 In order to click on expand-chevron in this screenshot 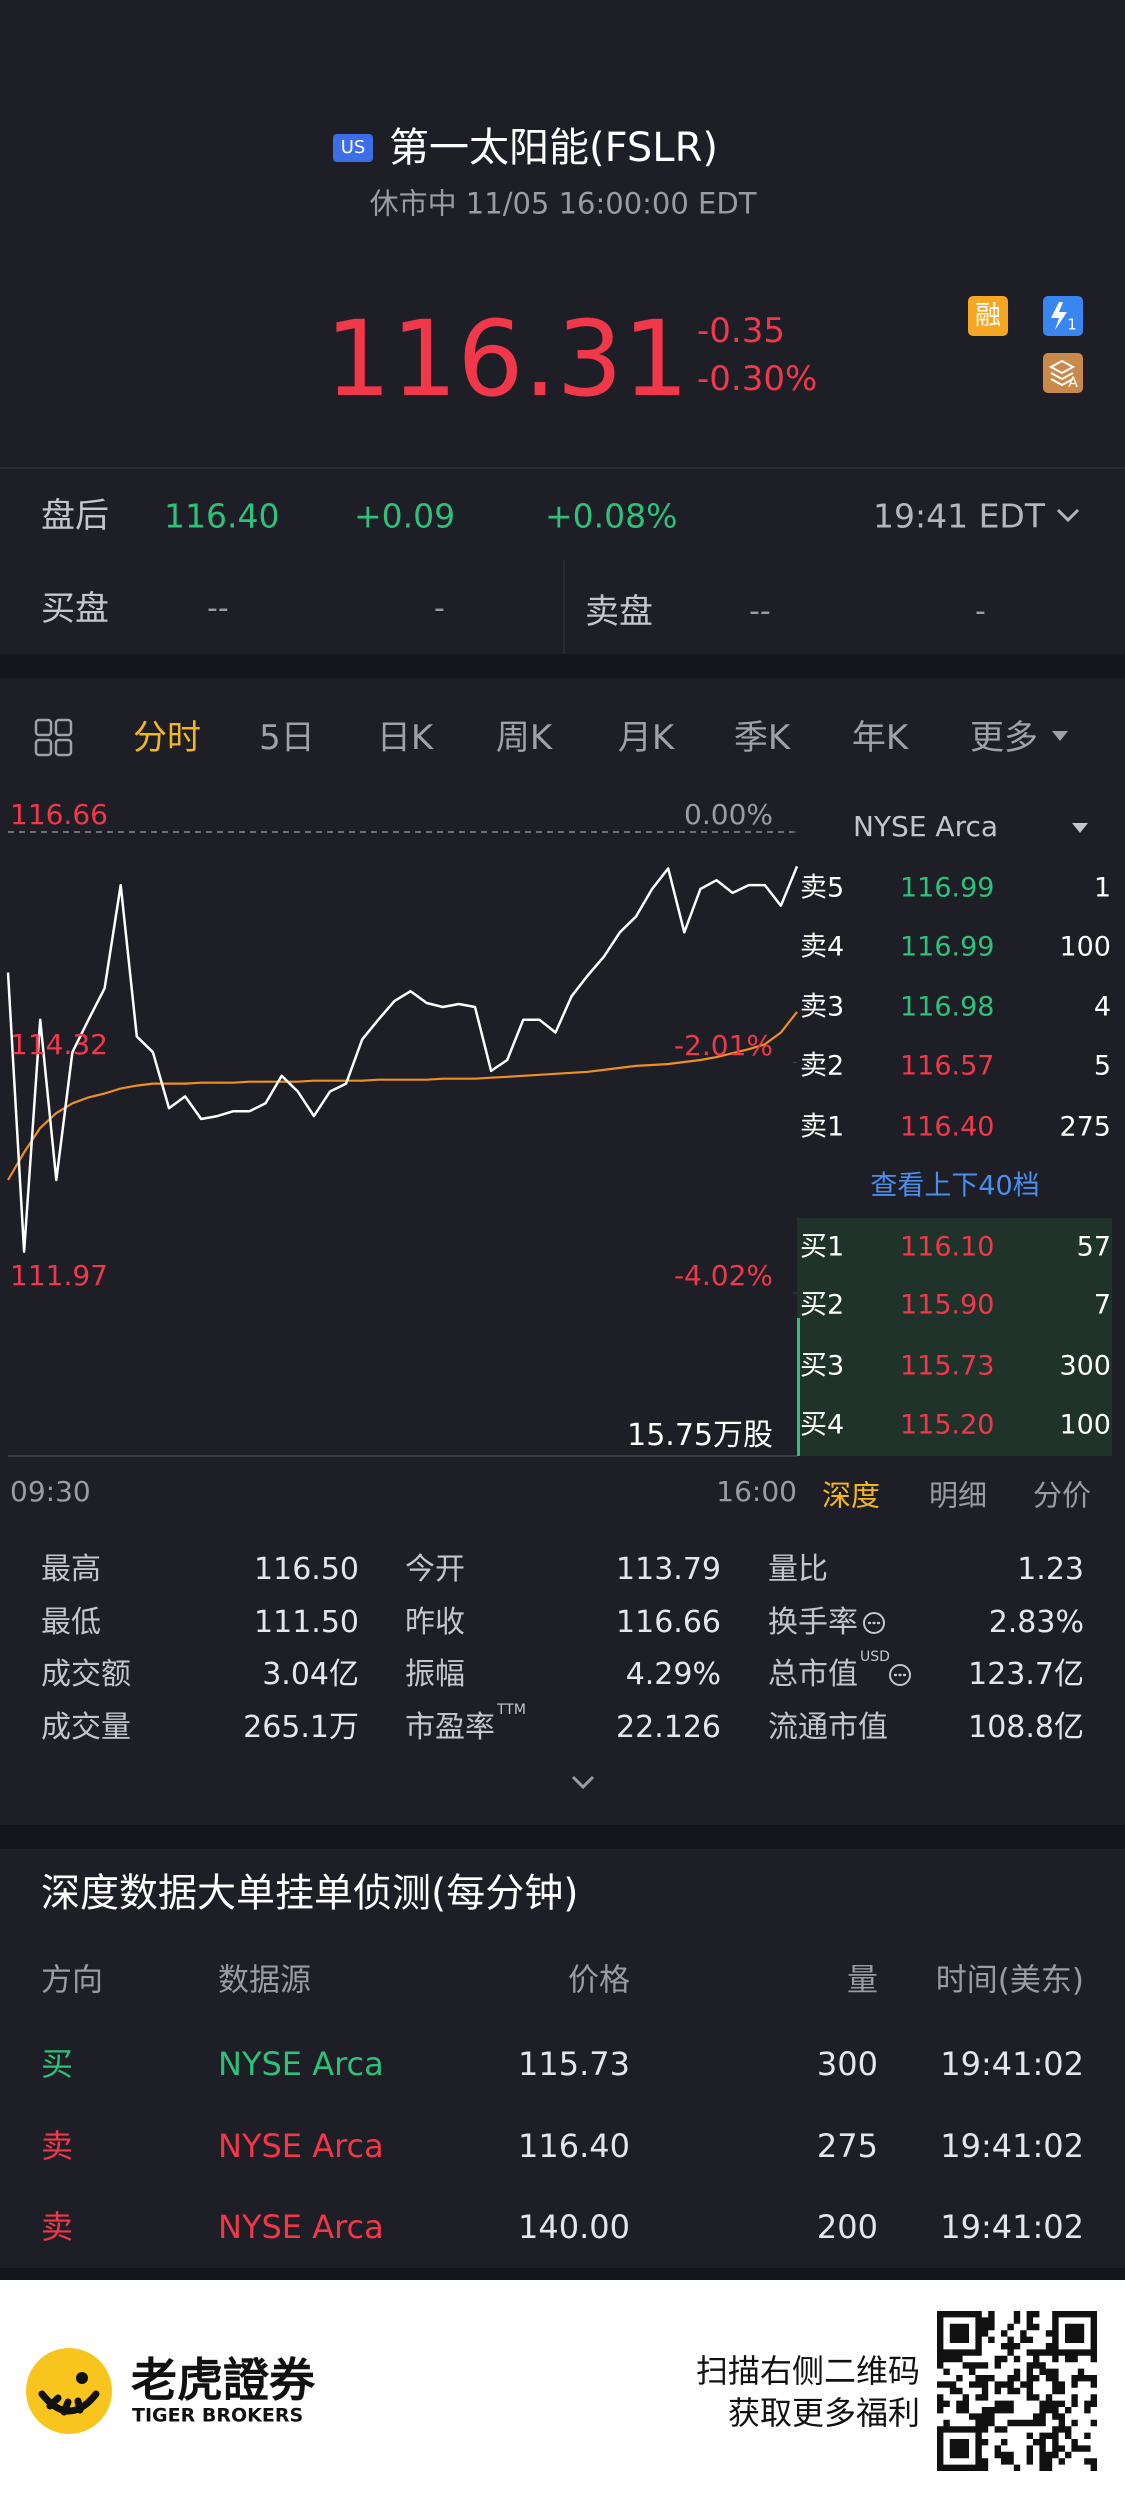, I will do `click(1068, 516)`.